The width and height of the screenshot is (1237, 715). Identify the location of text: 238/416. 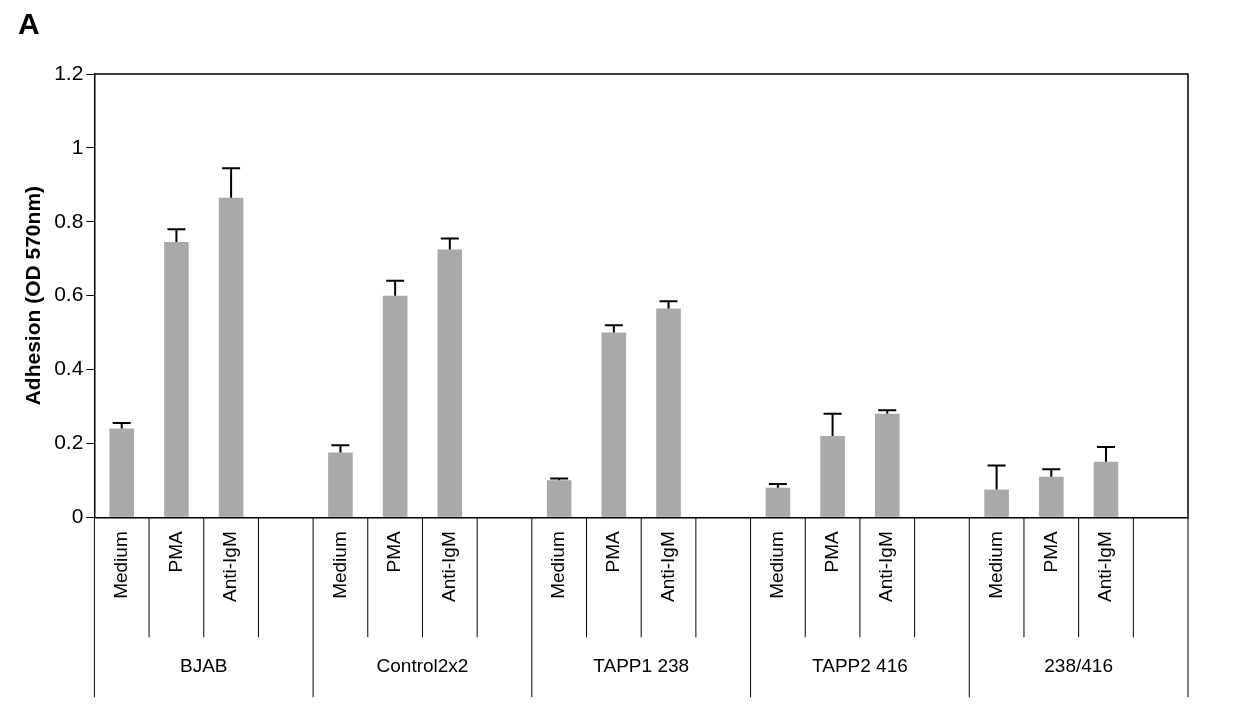
(1078, 666).